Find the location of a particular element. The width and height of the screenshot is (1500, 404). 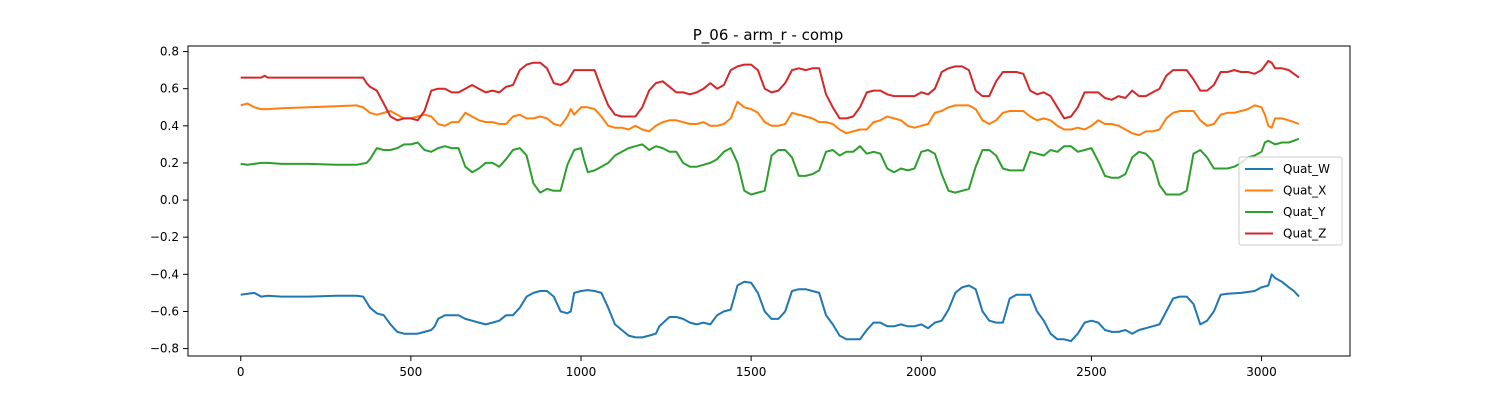

legend-label: Quat_X is located at coordinates (1304, 191).